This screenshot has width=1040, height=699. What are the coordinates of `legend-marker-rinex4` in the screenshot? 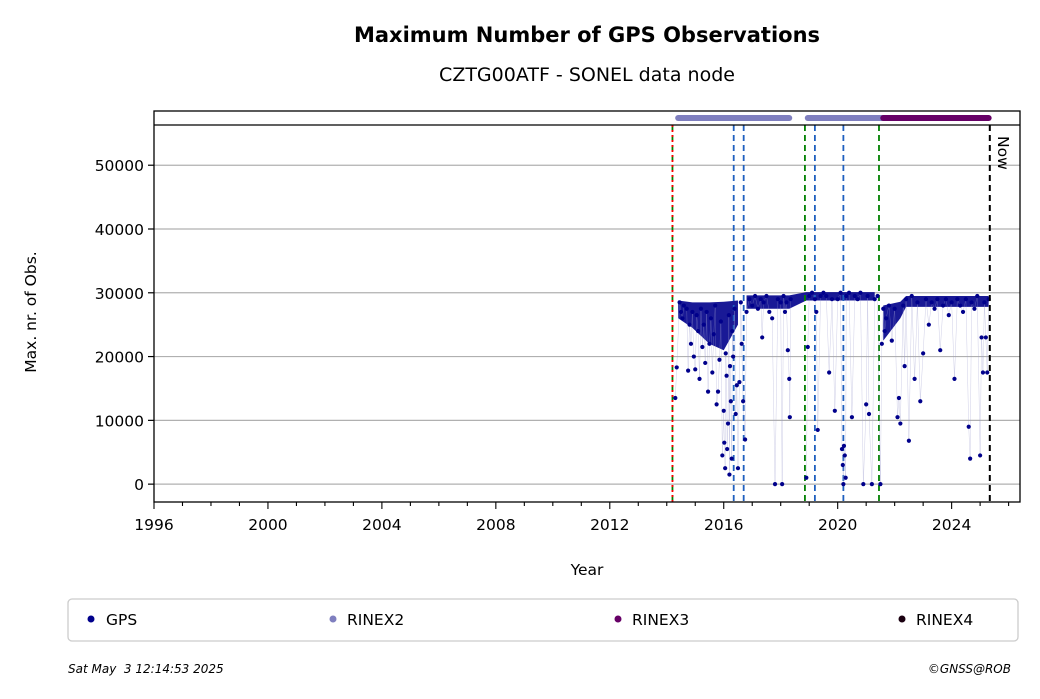 It's located at (902, 619).